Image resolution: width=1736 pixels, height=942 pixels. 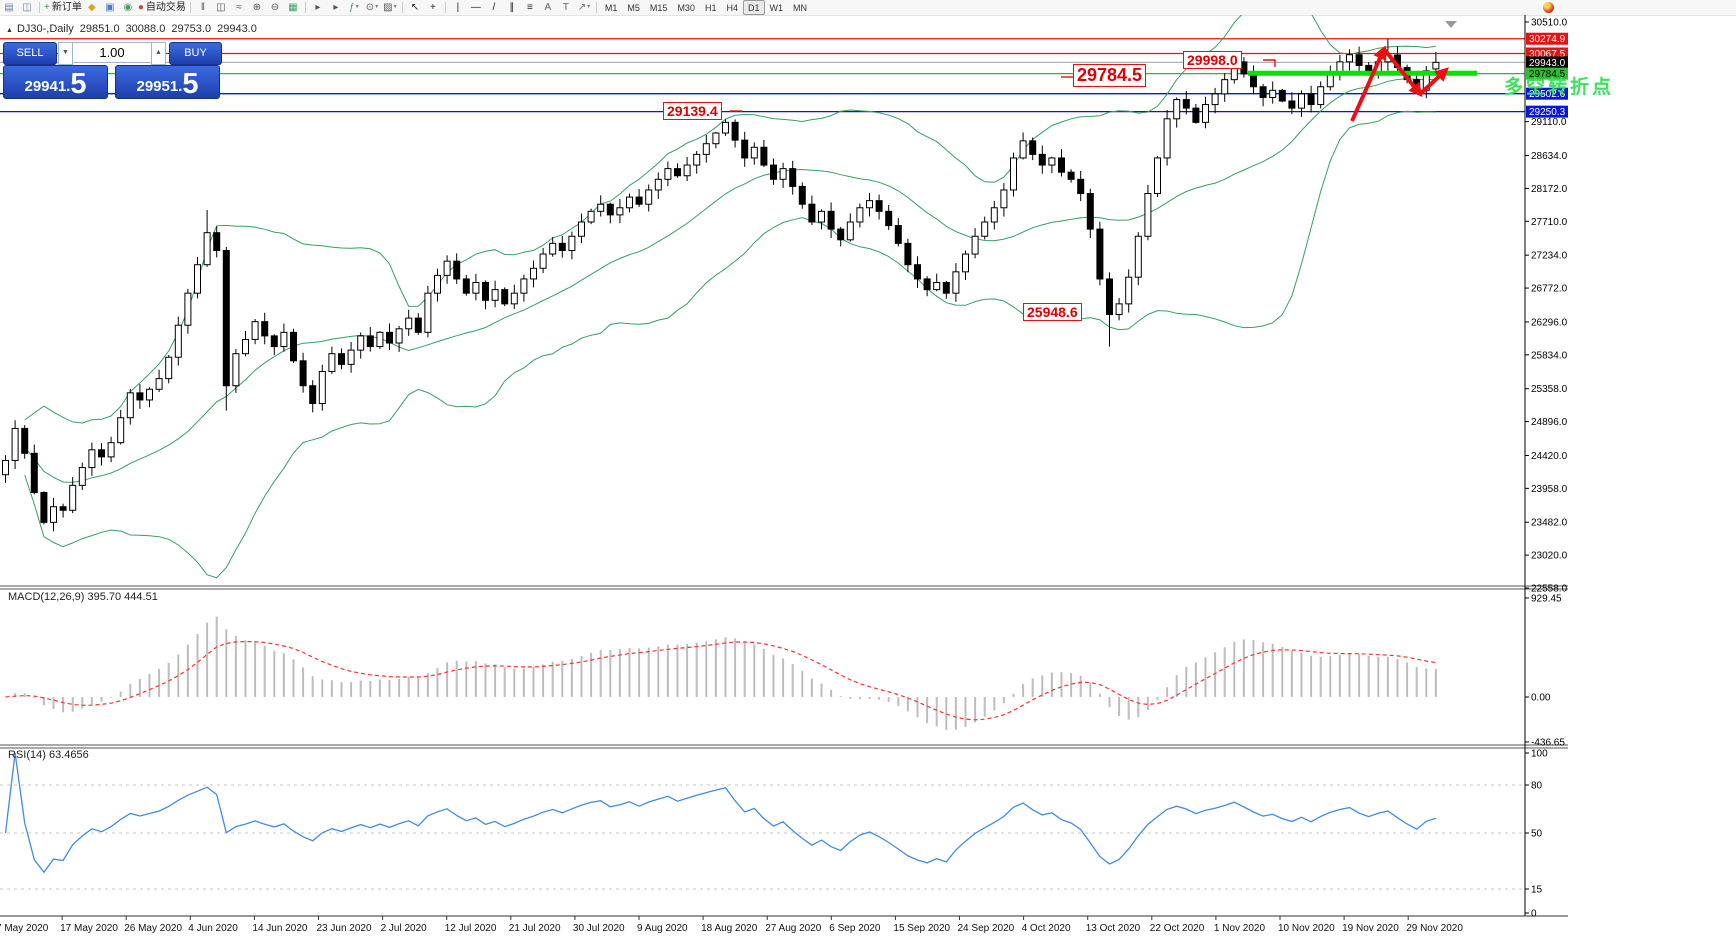 I want to click on volume-increase-button: ▲, so click(x=158, y=53).